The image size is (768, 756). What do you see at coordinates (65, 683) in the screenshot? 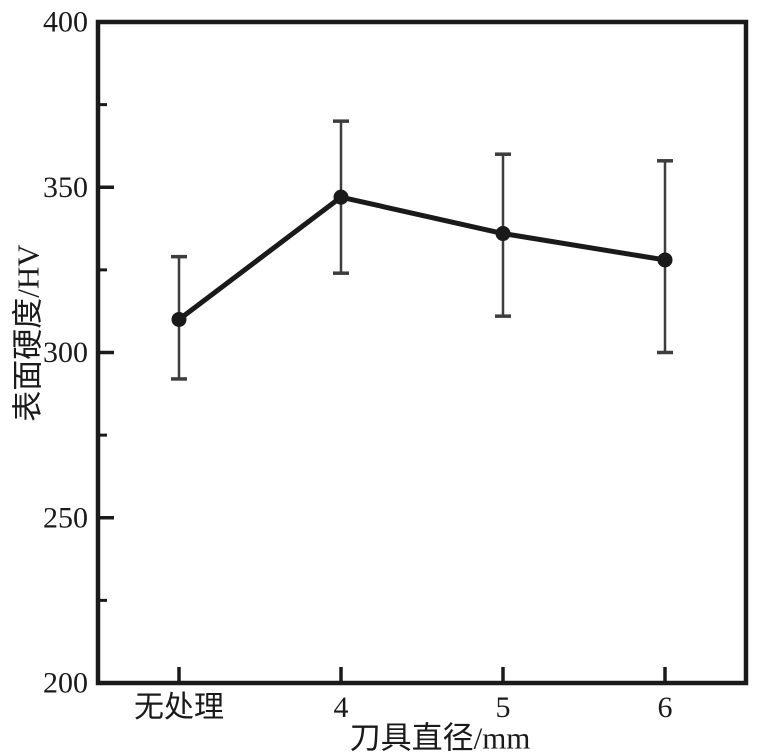
I see `y-tick-label: 200` at bounding box center [65, 683].